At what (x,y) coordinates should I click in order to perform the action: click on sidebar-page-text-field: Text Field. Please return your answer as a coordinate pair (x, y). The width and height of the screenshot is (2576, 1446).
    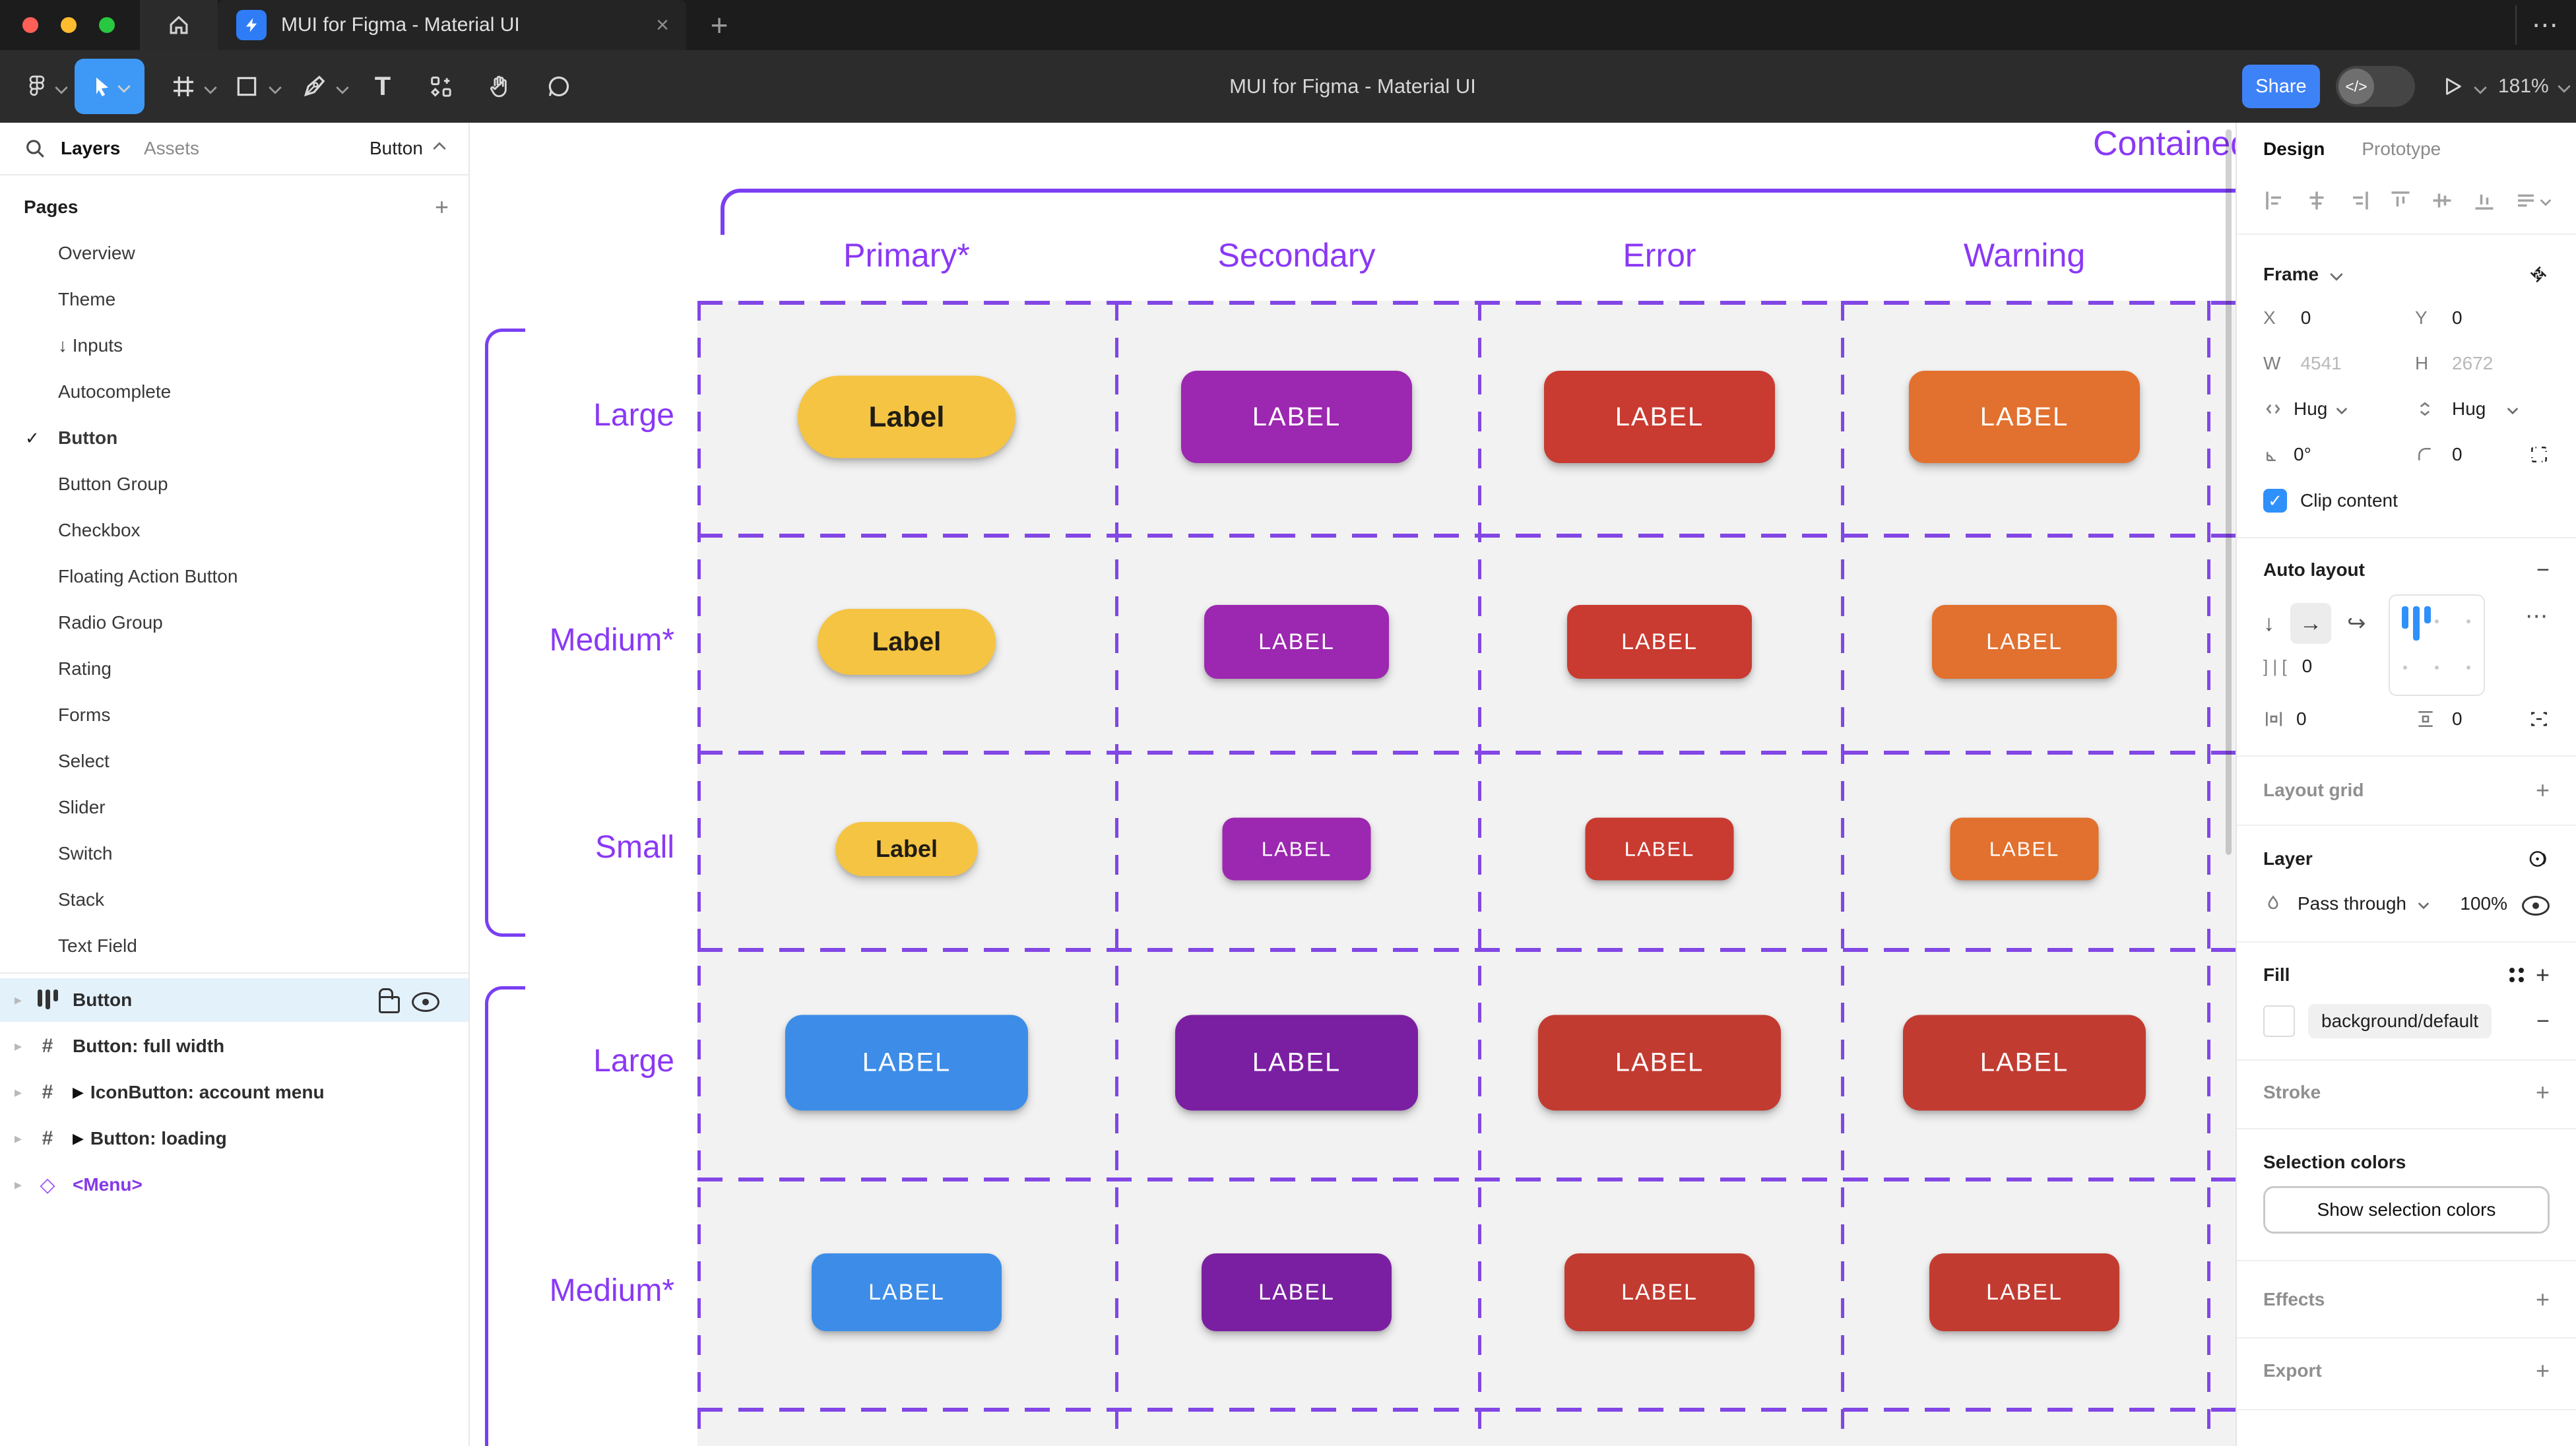
    Looking at the image, I should click on (234, 946).